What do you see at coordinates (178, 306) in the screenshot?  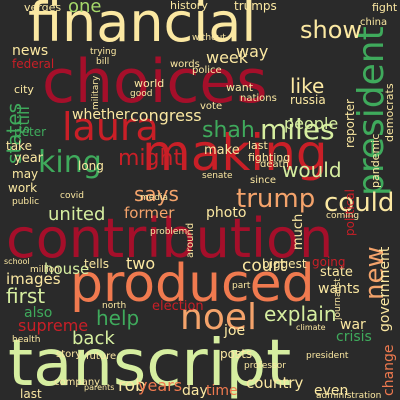 I see `word: election` at bounding box center [178, 306].